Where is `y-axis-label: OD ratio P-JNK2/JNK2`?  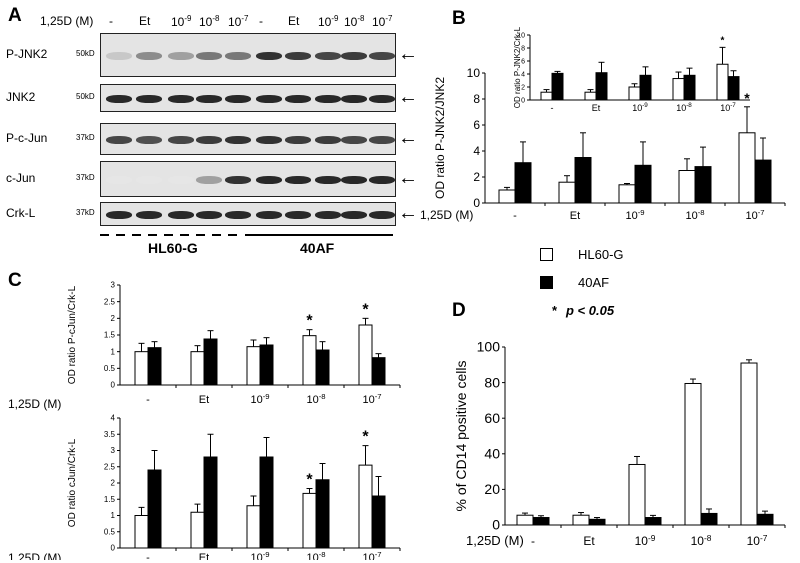
y-axis-label: OD ratio P-JNK2/JNK2 is located at coordinates (440, 138).